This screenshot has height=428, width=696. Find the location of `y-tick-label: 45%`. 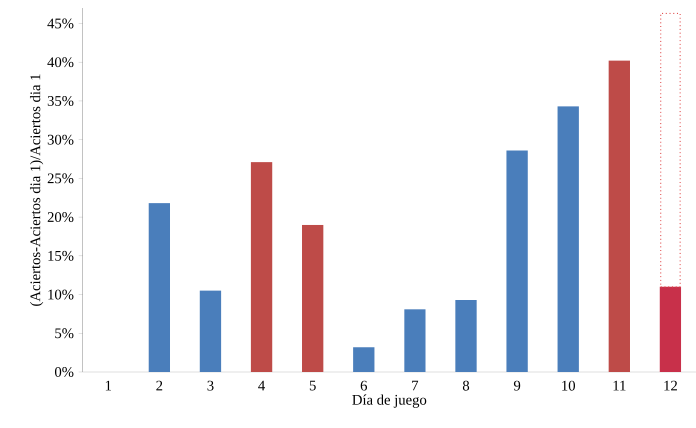

y-tick-label: 45% is located at coordinates (60, 23).